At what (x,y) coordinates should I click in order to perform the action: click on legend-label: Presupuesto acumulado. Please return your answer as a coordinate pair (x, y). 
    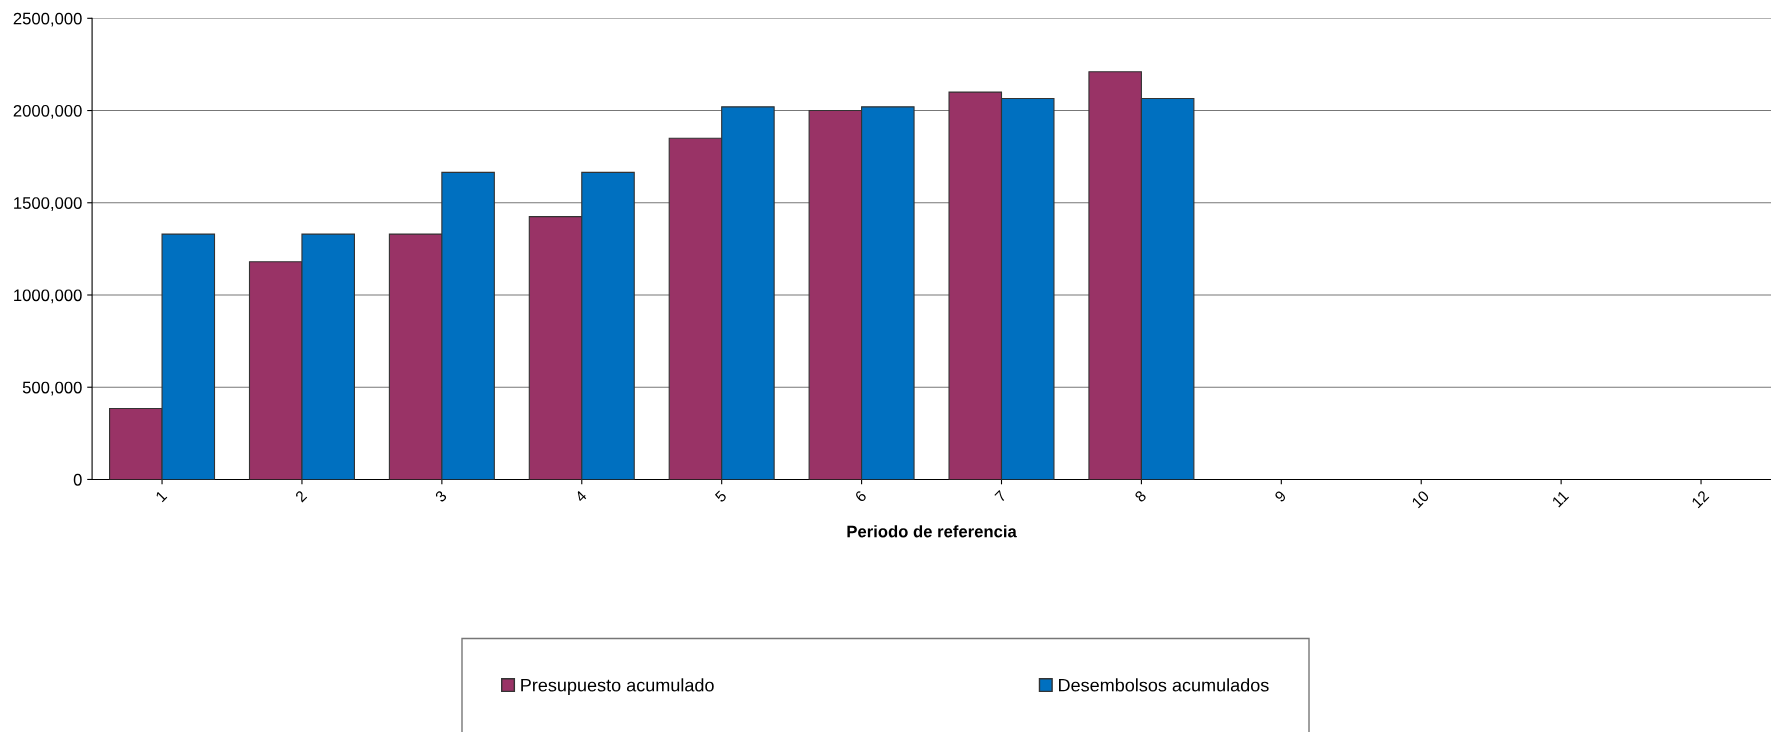
    Looking at the image, I should click on (617, 687).